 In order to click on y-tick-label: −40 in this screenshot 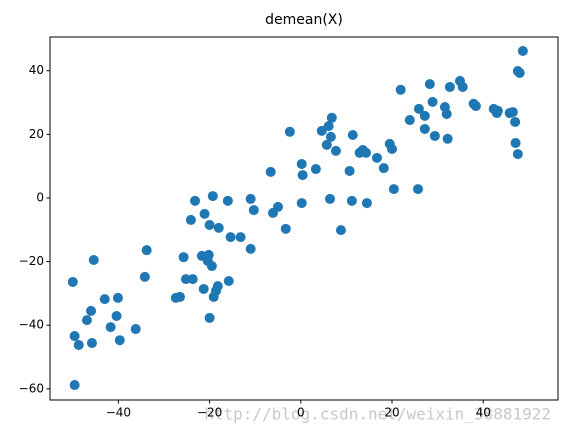, I will do `click(31, 325)`.